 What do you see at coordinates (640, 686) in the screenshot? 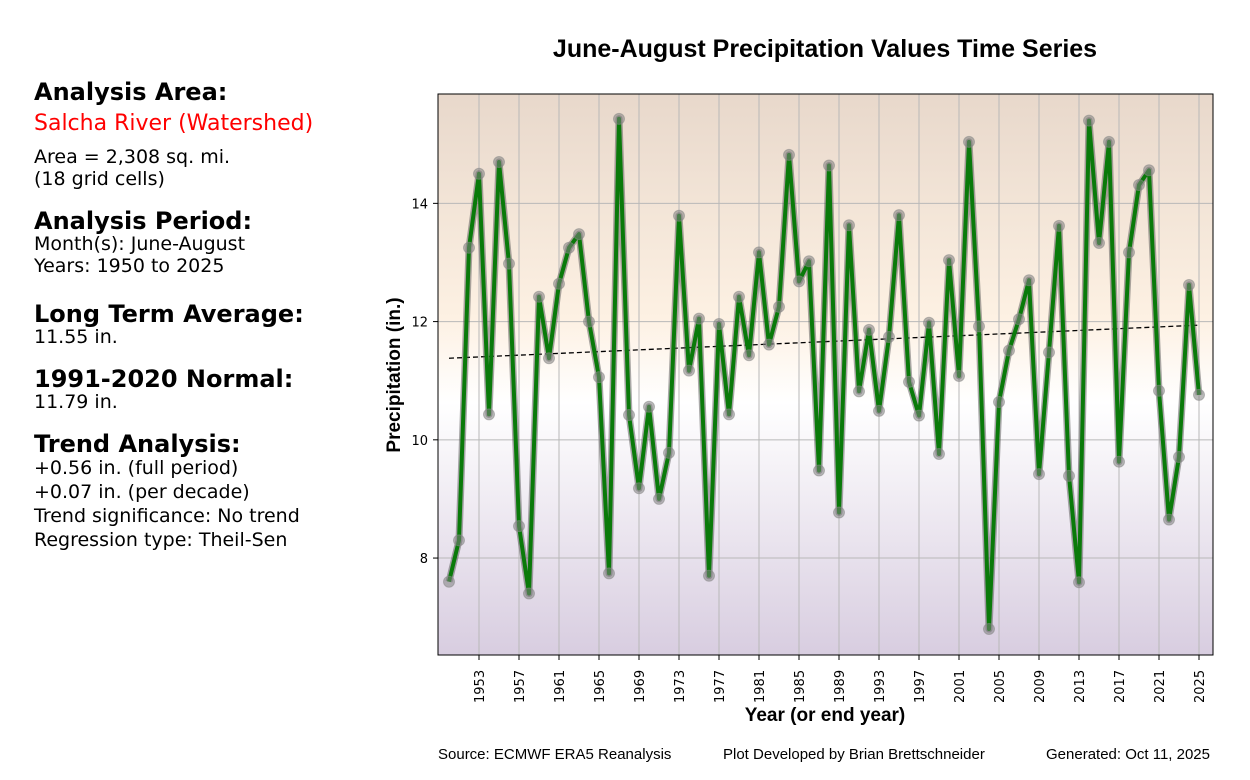
I see `x-tick-label: 1969` at bounding box center [640, 686].